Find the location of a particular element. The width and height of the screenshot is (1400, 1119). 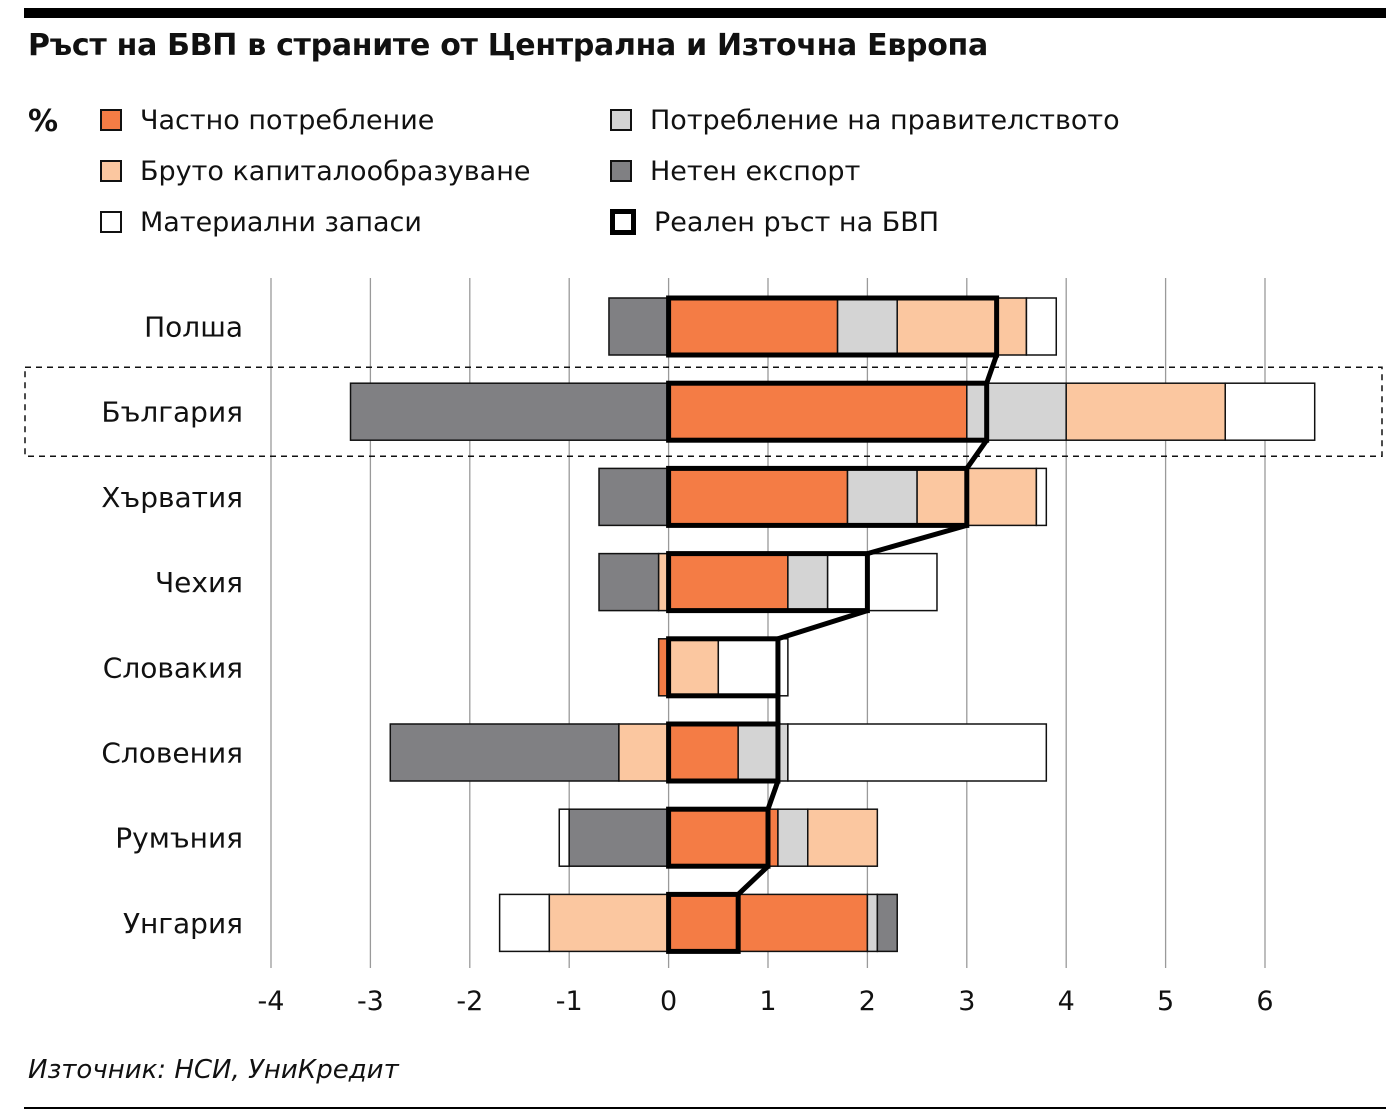

legend-item-inventories: Материални запаси is located at coordinates (261, 222).